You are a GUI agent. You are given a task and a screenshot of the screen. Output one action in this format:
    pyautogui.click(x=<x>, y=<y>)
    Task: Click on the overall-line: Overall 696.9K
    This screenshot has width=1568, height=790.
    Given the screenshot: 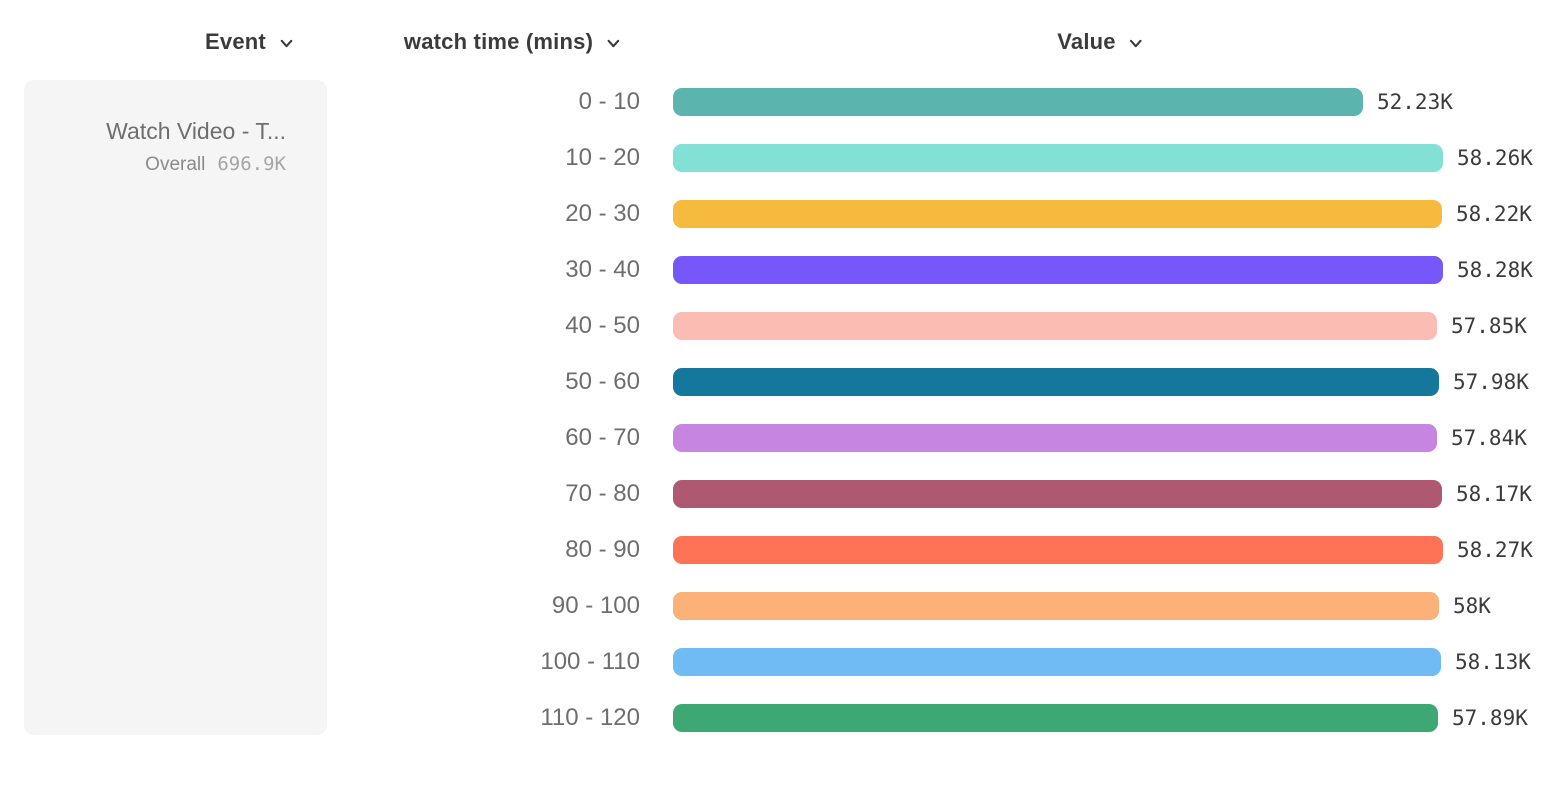 What is the action you would take?
    pyautogui.click(x=165, y=164)
    